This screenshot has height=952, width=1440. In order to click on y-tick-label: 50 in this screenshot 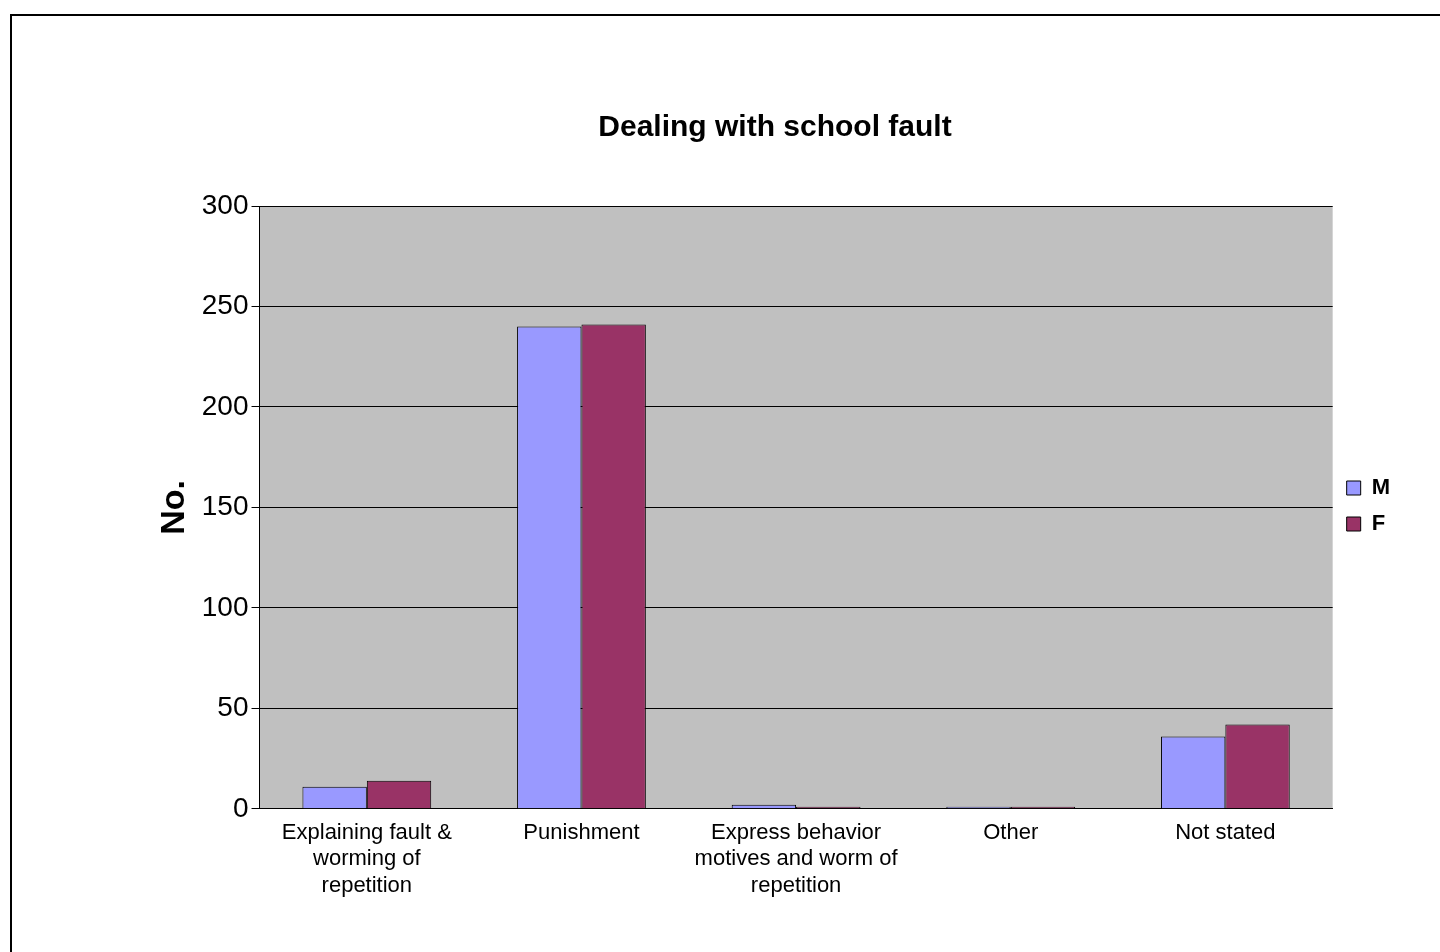, I will do `click(233, 707)`.